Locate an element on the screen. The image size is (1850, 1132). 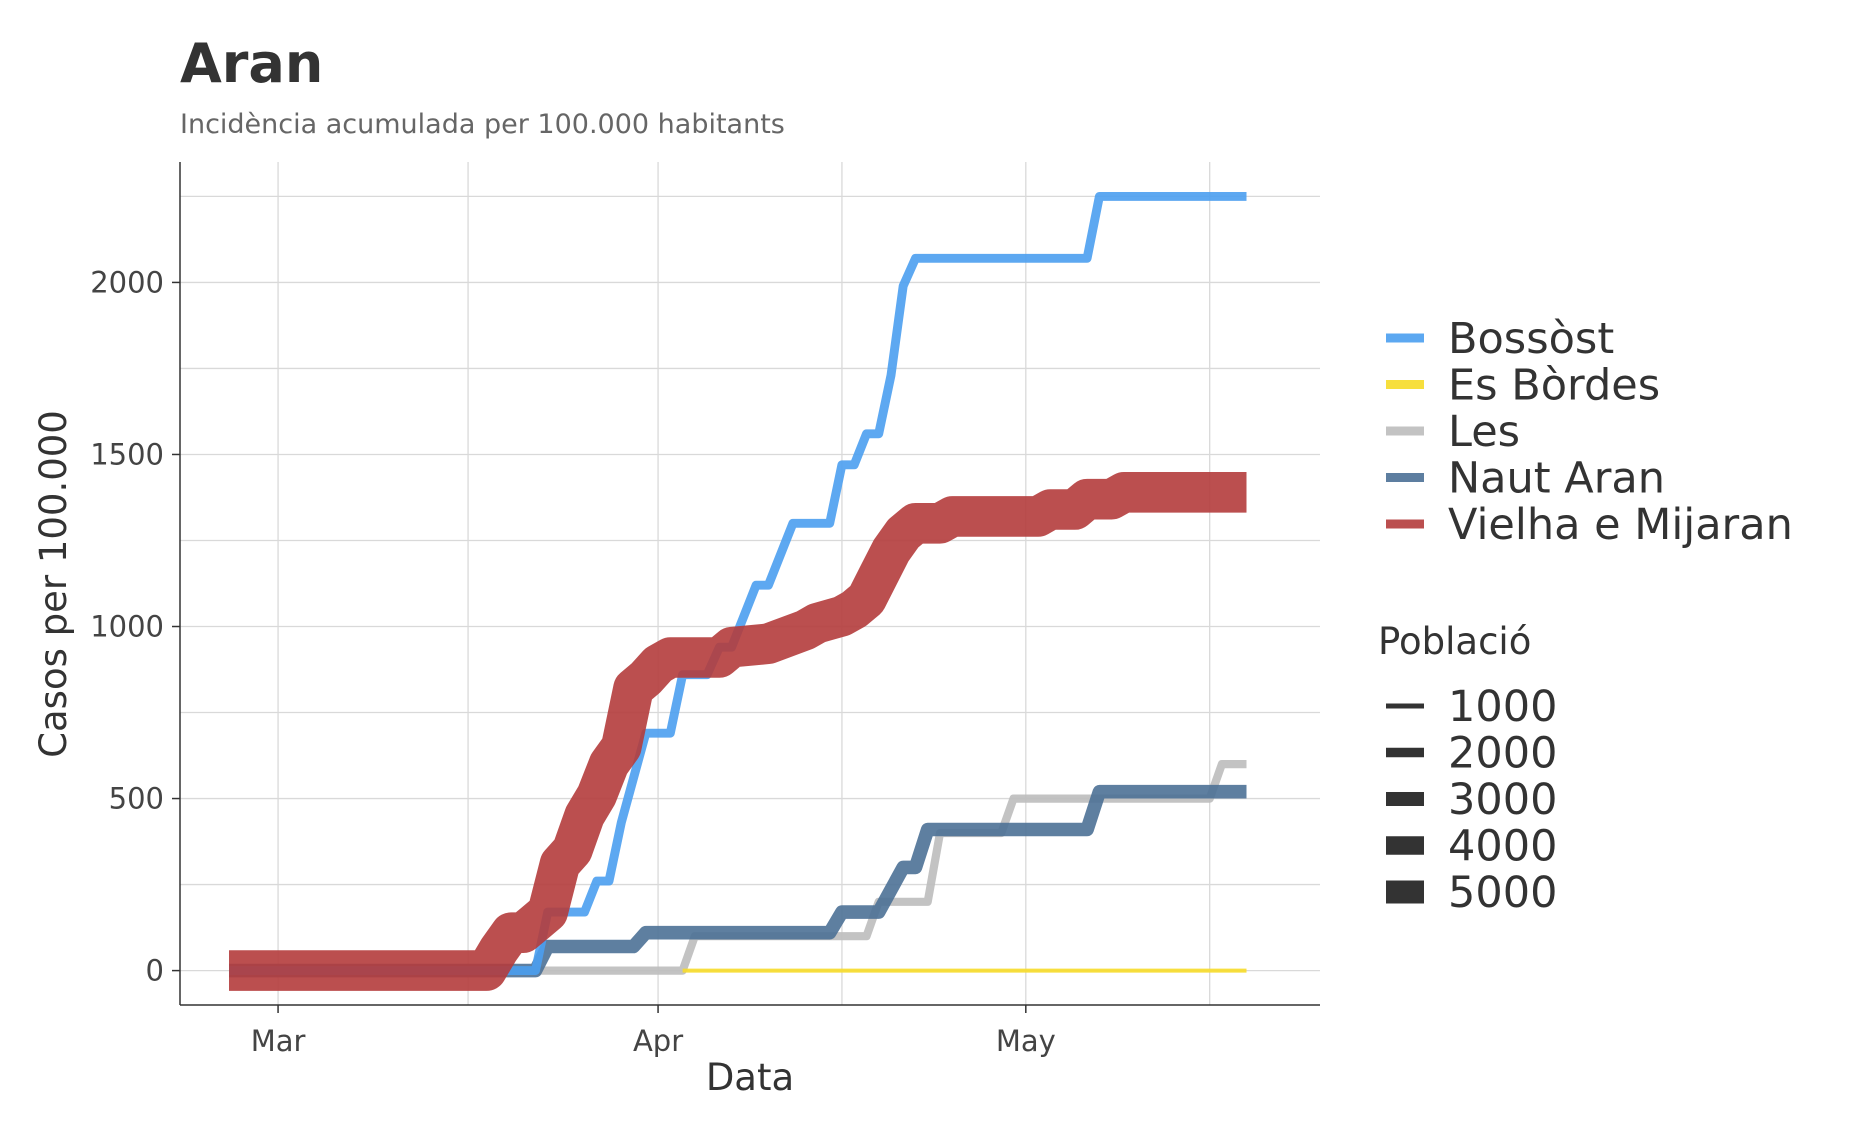
y-axis-title: Casos per 100.000 is located at coordinates (53, 584).